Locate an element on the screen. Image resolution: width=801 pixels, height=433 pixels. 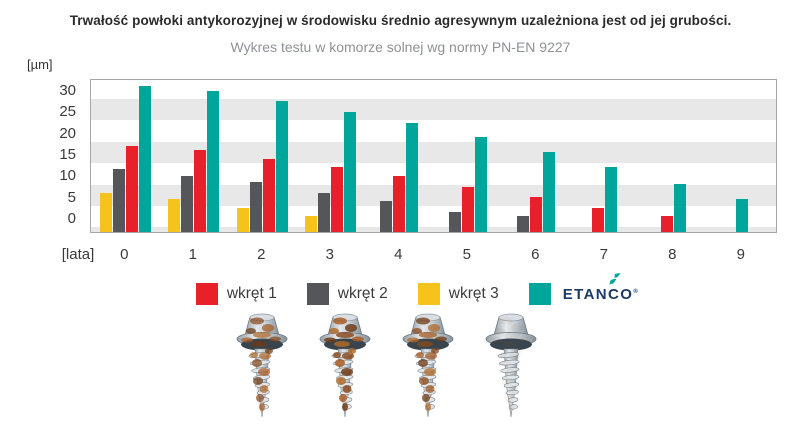
chart-legend: wkręt 1 wkręt 2 wkręt 3 ETANCO® is located at coordinates (400, 290).